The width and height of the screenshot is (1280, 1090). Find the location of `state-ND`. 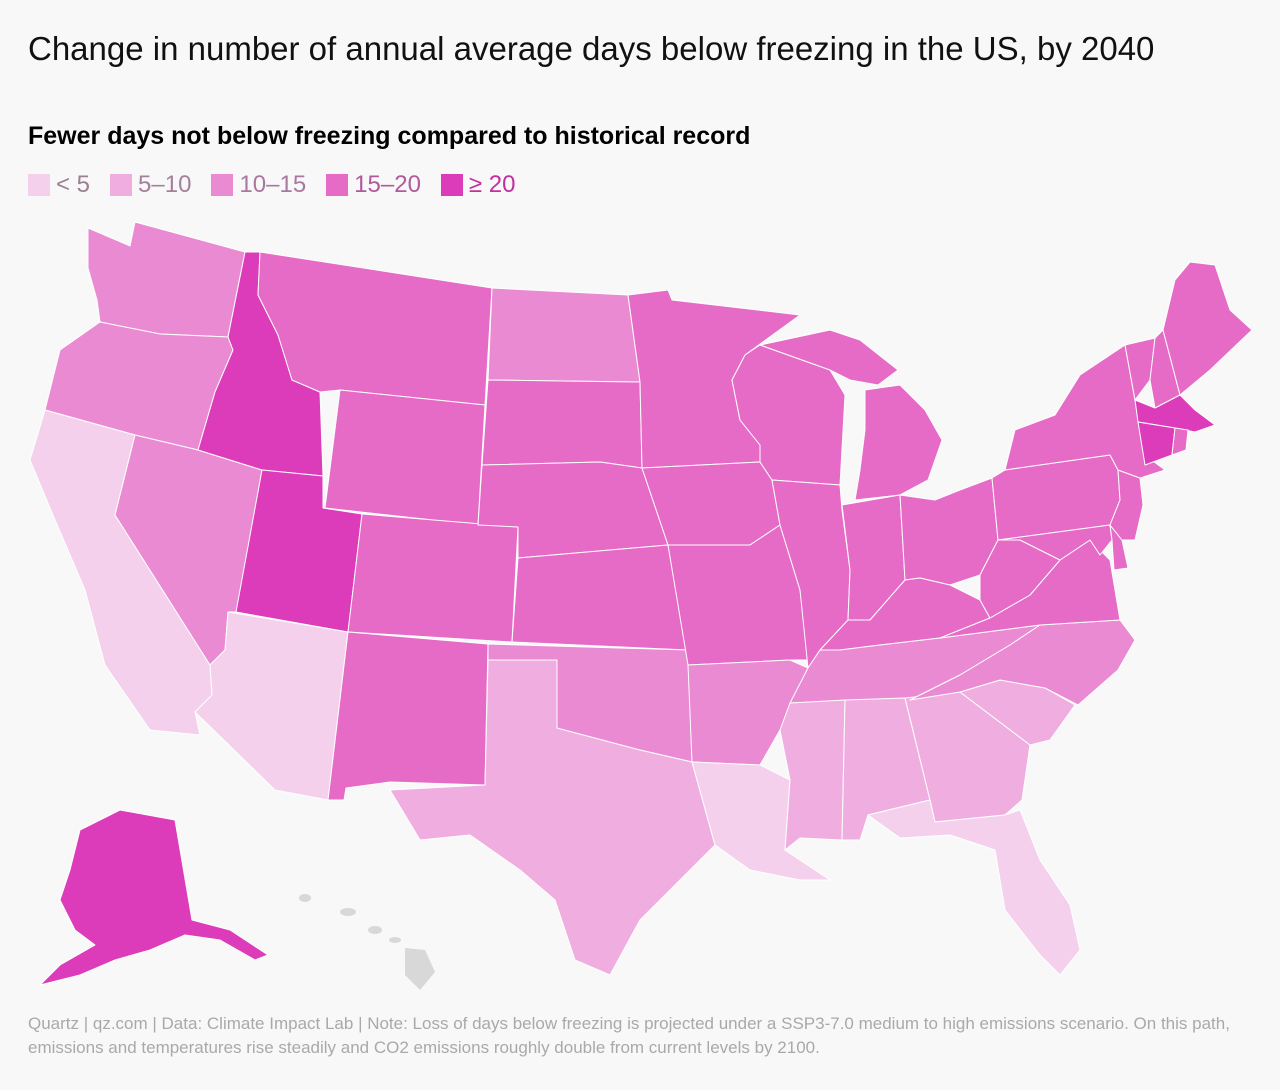

state-ND is located at coordinates (564, 335).